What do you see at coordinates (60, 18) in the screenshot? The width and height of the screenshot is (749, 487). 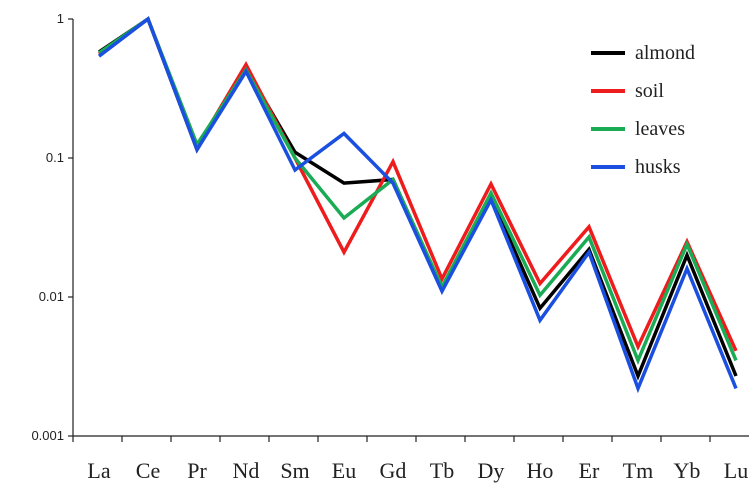 I see `y-tick-label: 1` at bounding box center [60, 18].